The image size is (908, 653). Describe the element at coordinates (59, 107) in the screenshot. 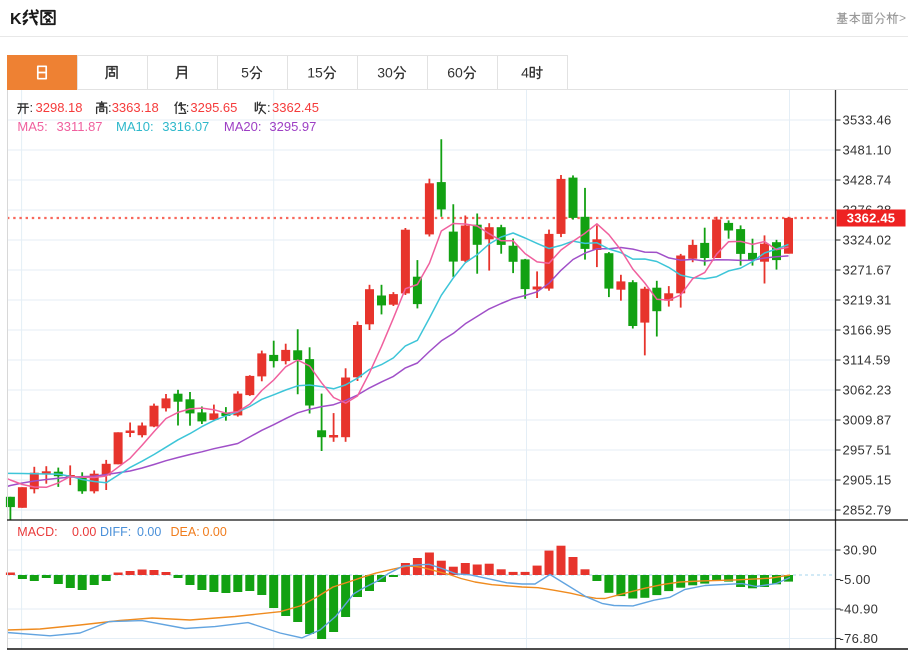

I see `svg-text: 3298.18` at that location.